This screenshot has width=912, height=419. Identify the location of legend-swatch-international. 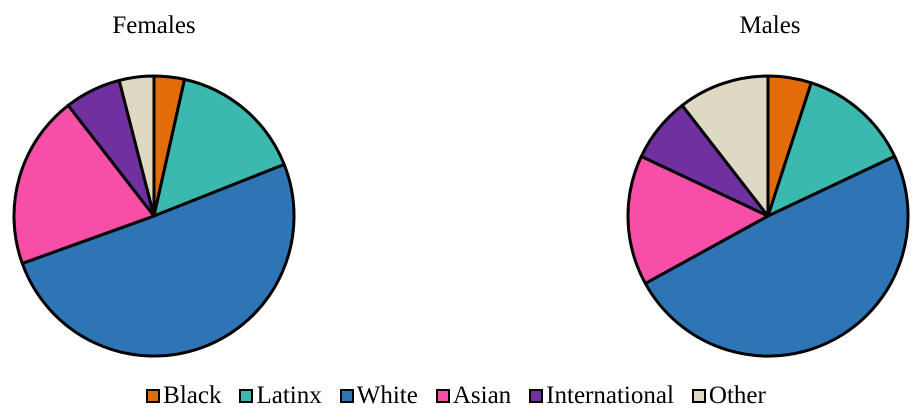
(536, 396).